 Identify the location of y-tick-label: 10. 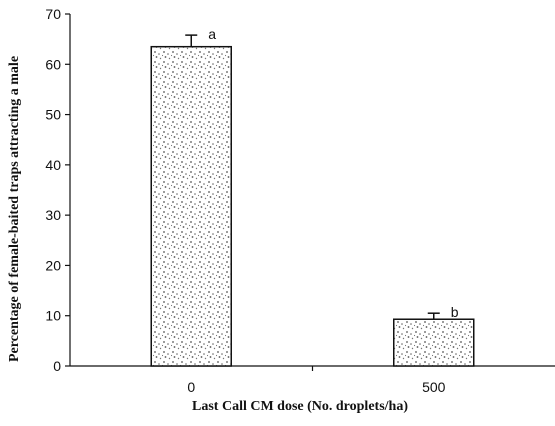
(53, 316).